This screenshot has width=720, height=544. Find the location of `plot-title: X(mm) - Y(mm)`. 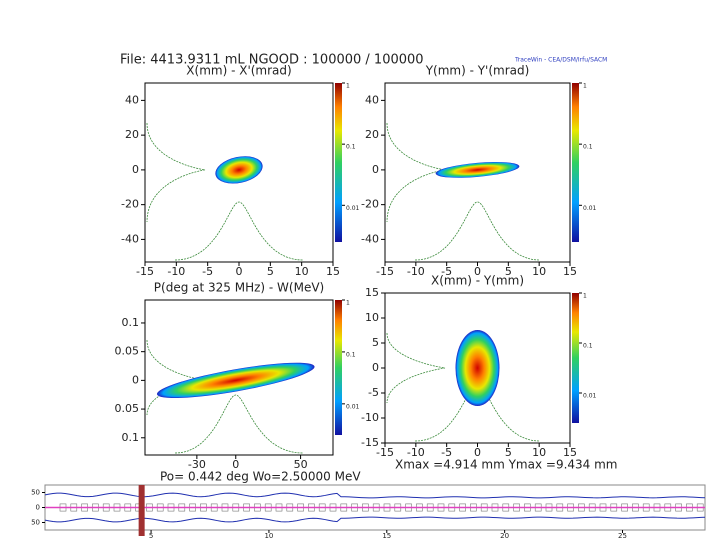

plot-title: X(mm) - Y(mm) is located at coordinates (477, 281).